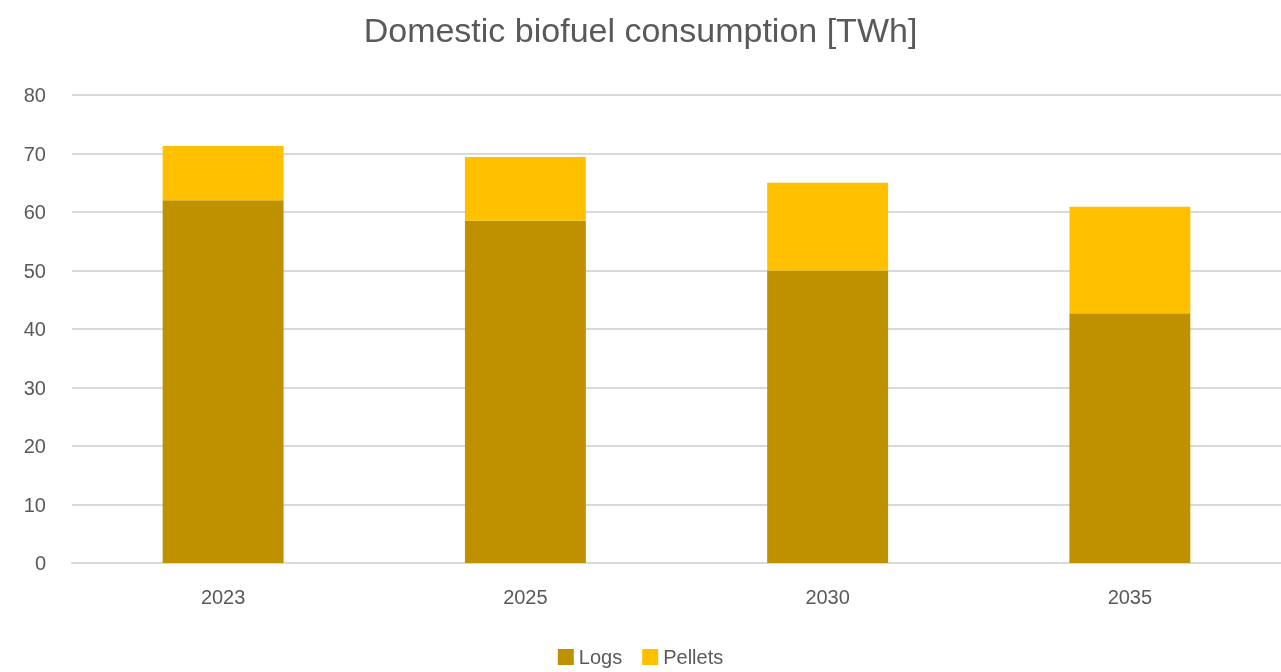  Describe the element at coordinates (827, 597) in the screenshot. I see `x-tick-label: 2030` at that location.